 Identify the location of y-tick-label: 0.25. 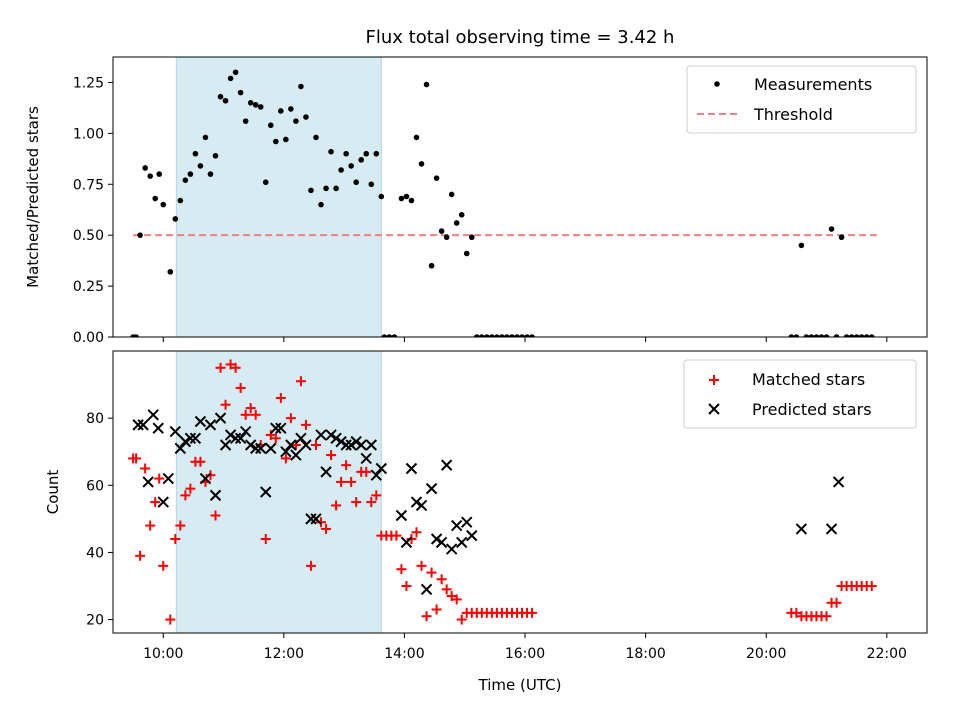
(88, 287).